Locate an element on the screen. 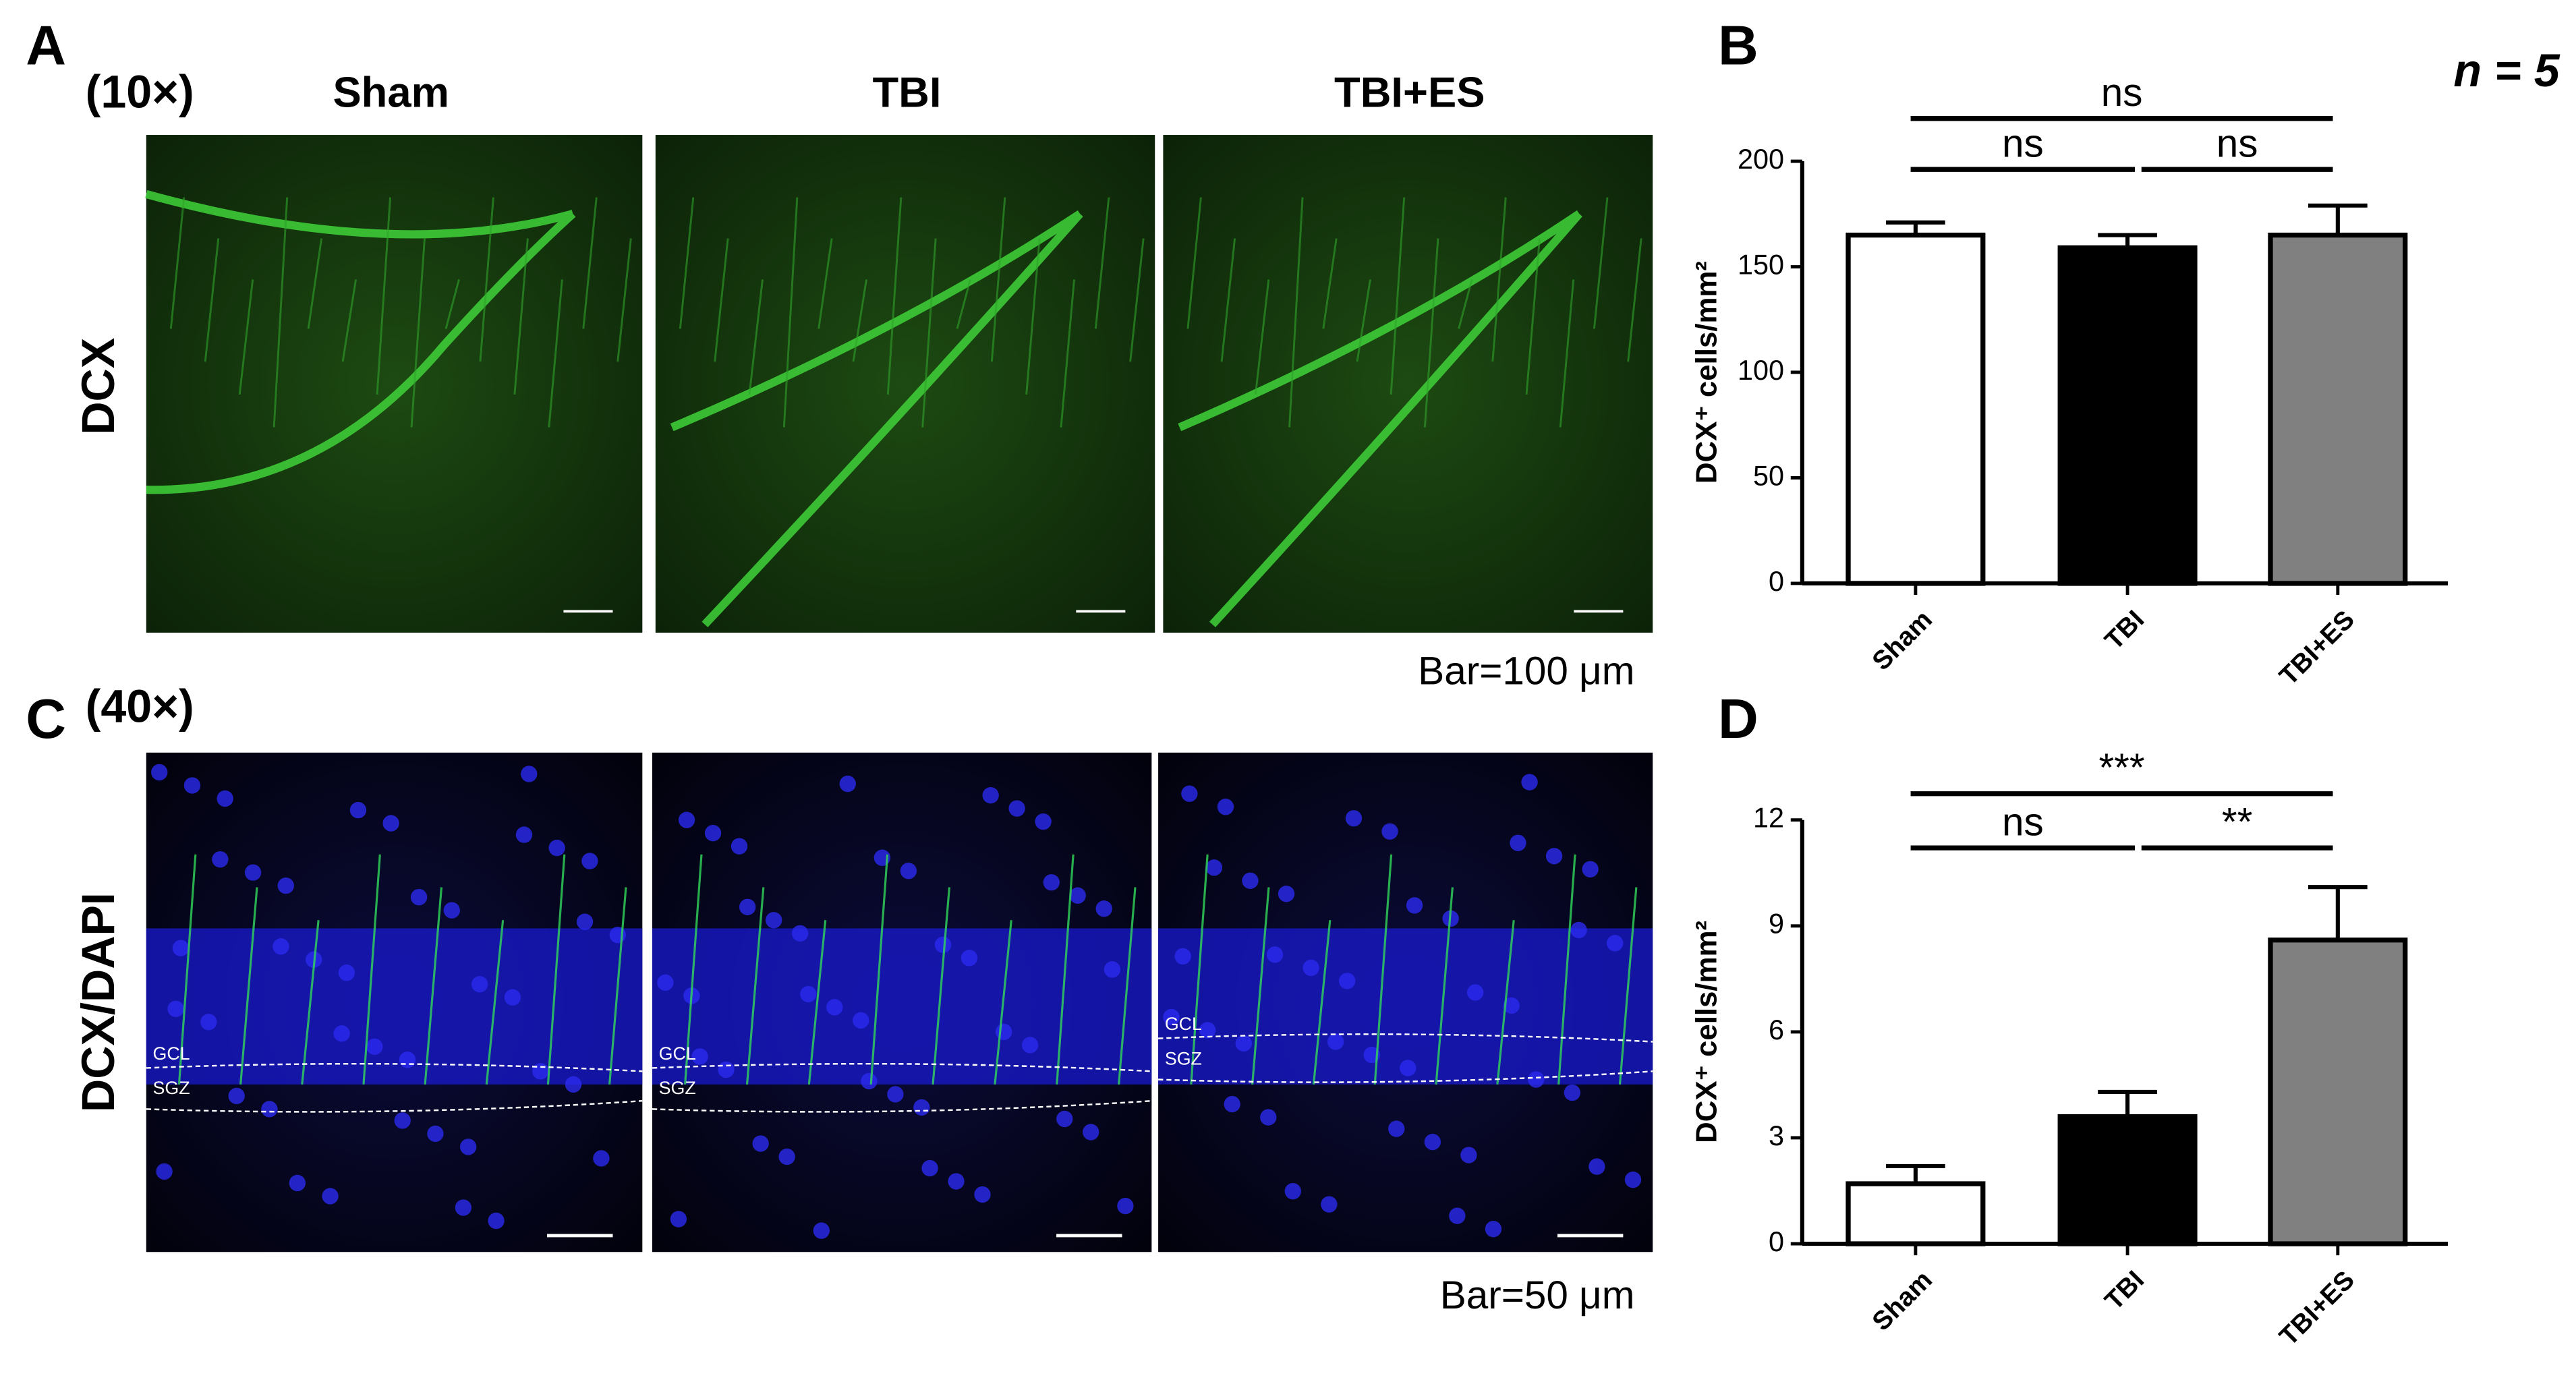 Image resolution: width=2576 pixels, height=1382 pixels. panel-label: A is located at coordinates (46, 44).